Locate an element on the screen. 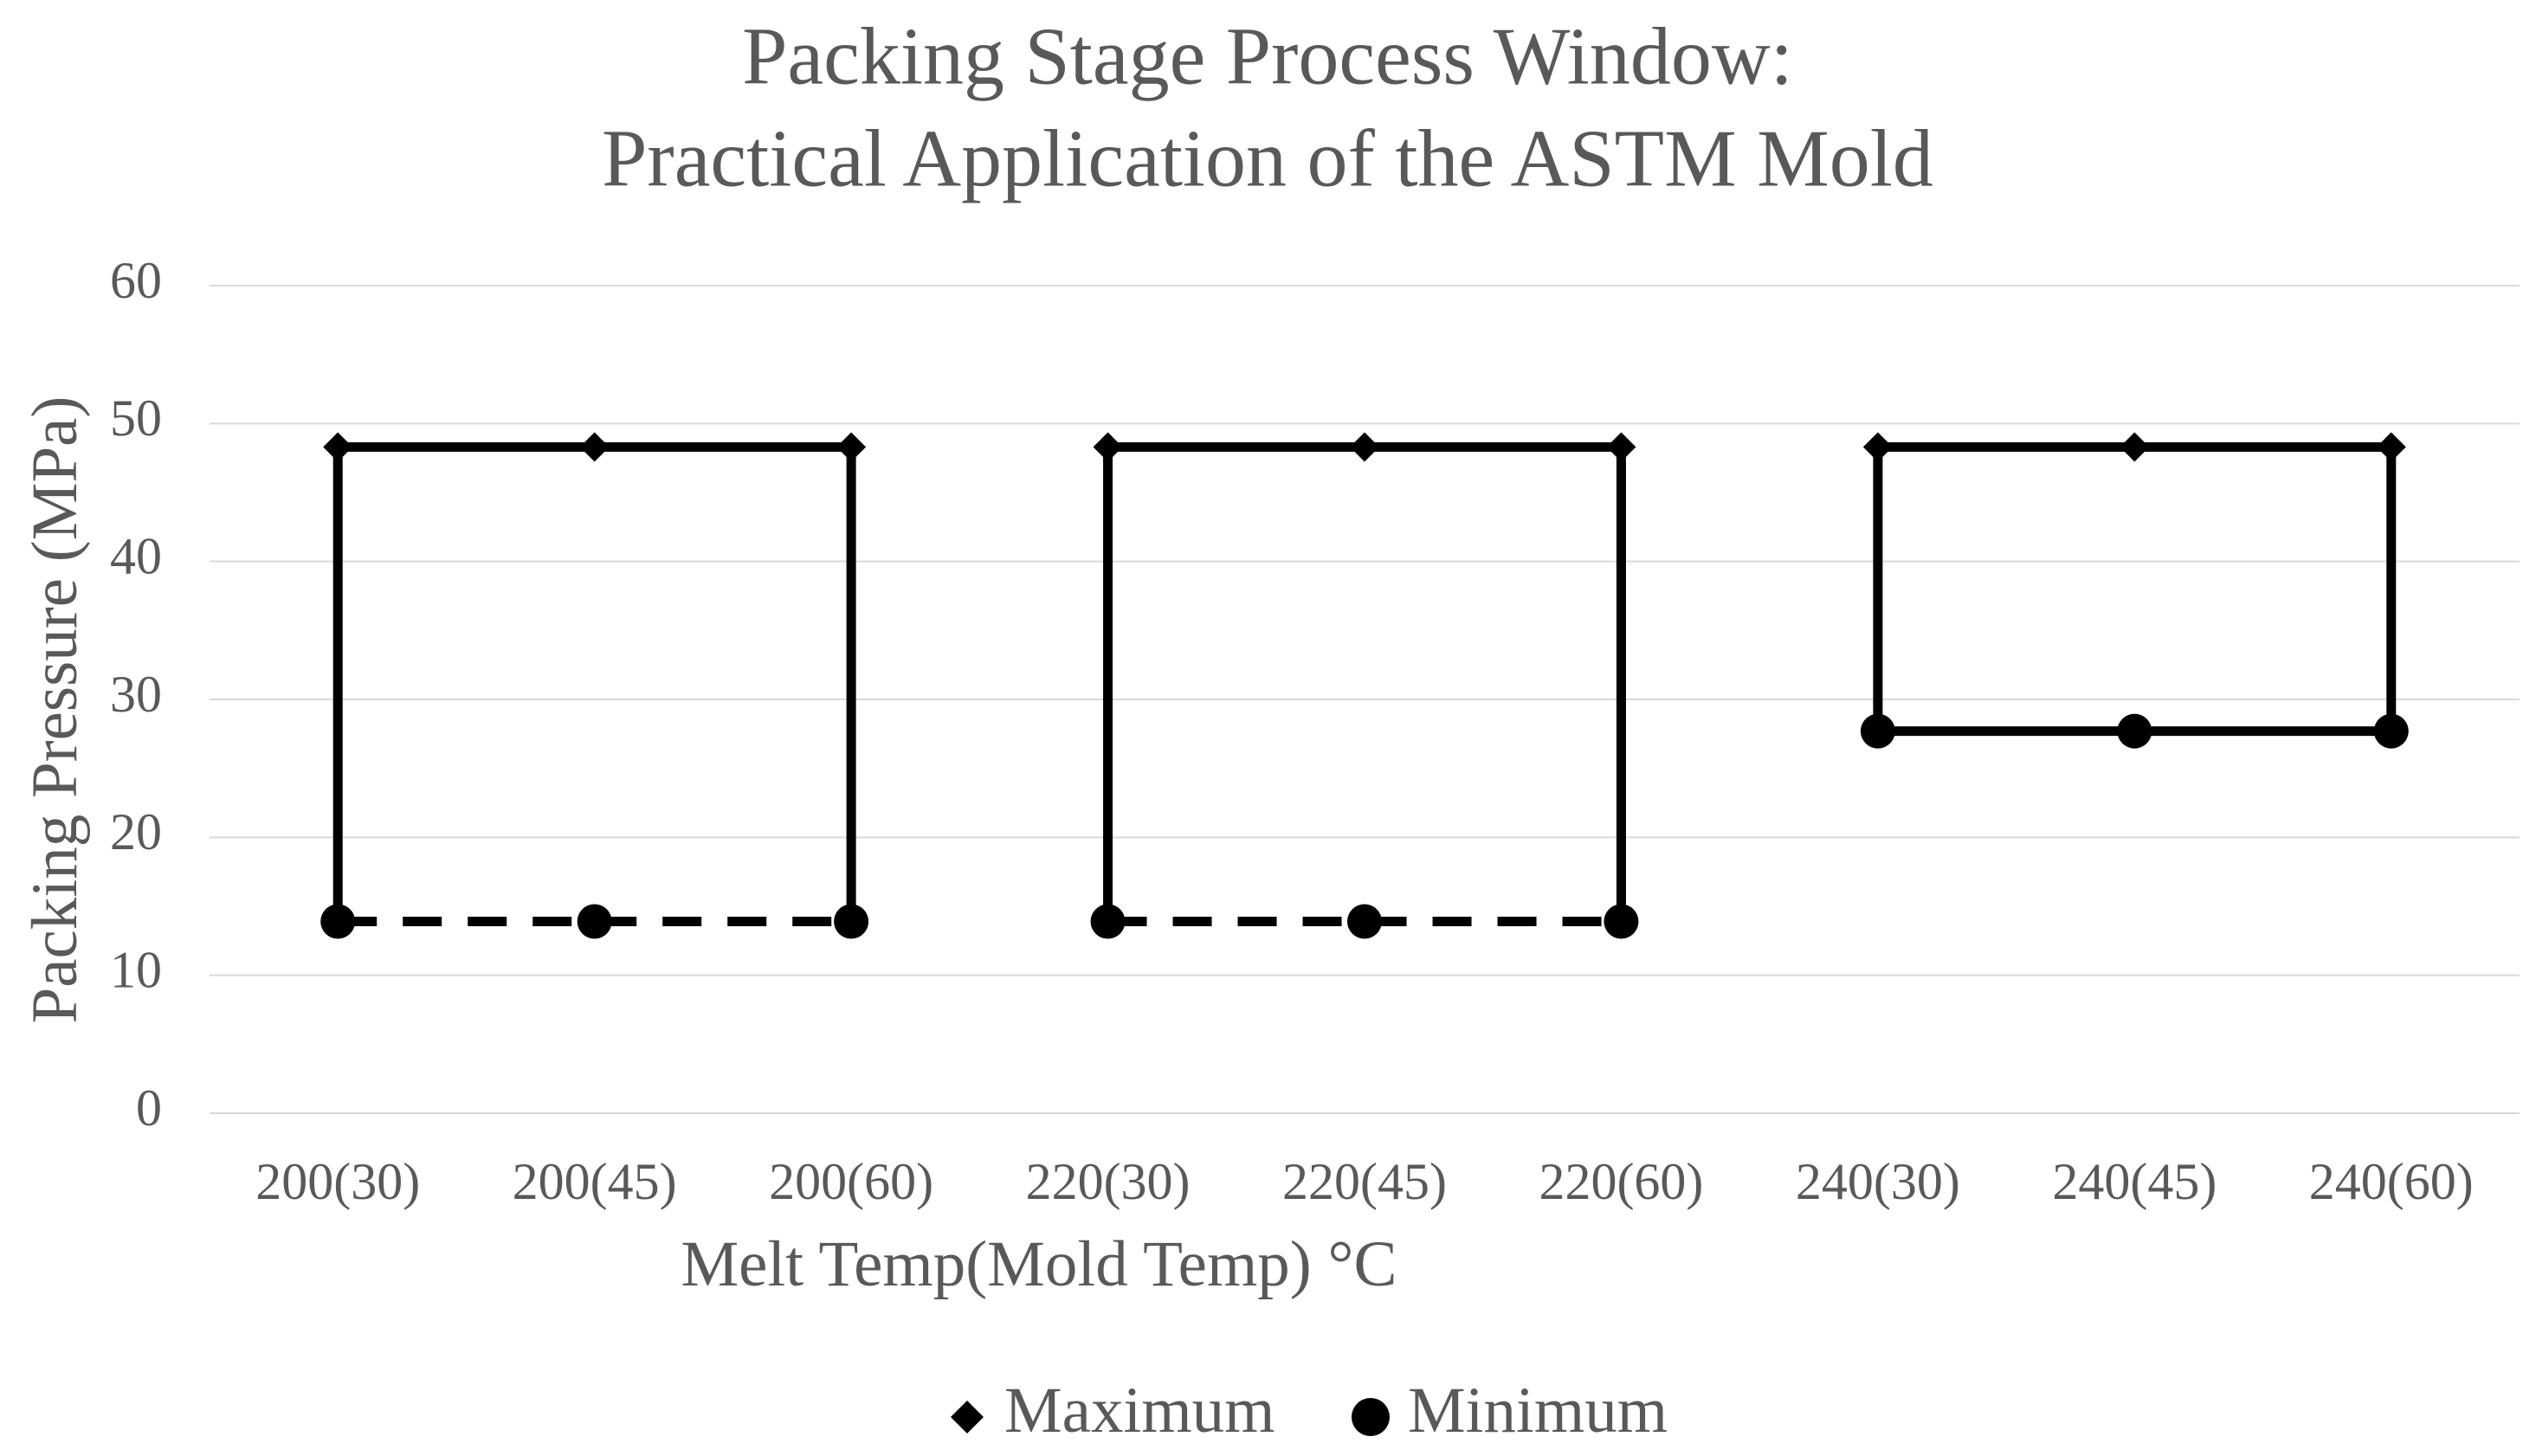 Image resolution: width=2536 pixels, height=1456 pixels. y-tick-label: 20 is located at coordinates (136, 831).